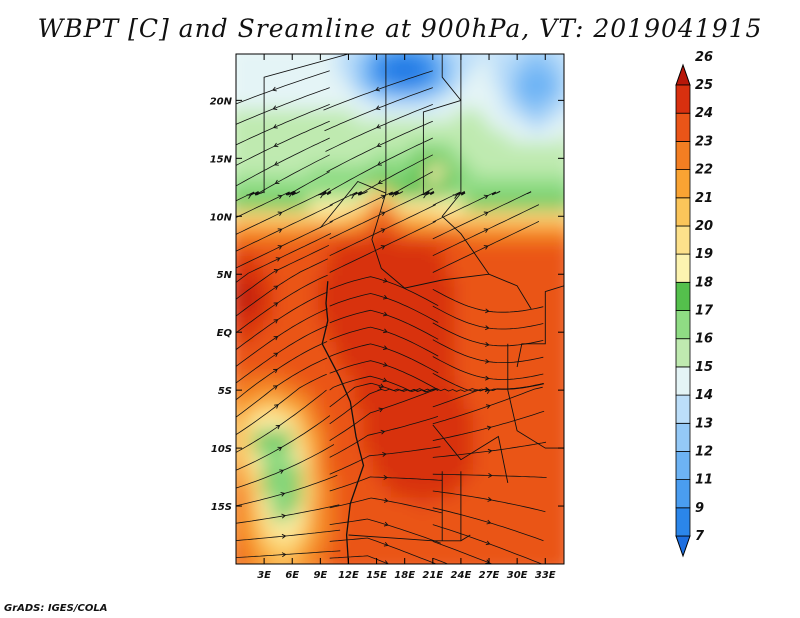 The height and width of the screenshot is (618, 800). What do you see at coordinates (545, 575) in the screenshot?
I see `x-tick-label: 33E` at bounding box center [545, 575].